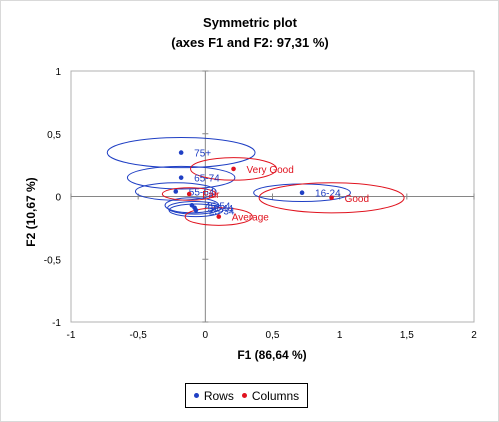 This screenshot has height=422, width=499. I want to click on x-axis-label: F1 (86,64 %), so click(271, 355).